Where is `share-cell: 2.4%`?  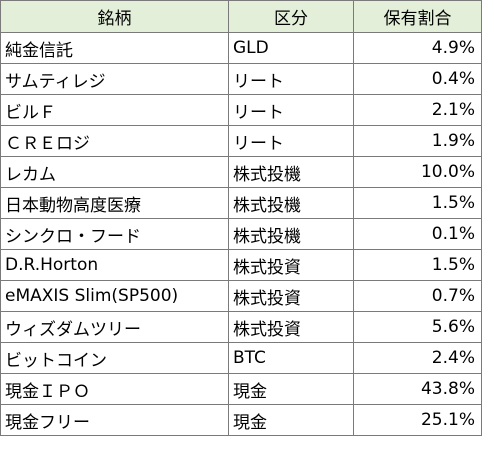 share-cell: 2.4% is located at coordinates (417, 358).